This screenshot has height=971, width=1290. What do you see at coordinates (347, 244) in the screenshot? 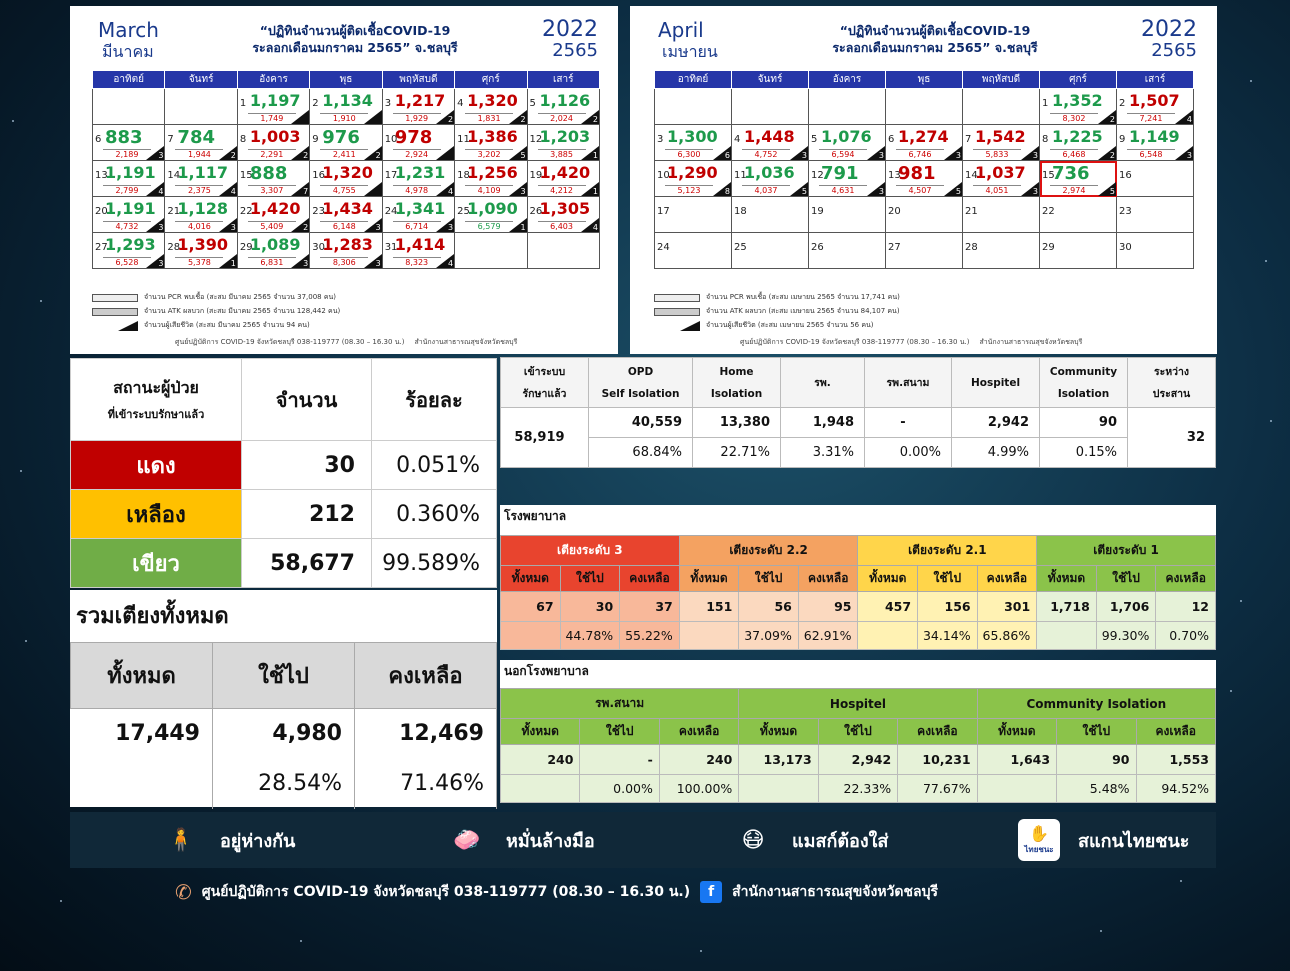
I see `new-cases: 1,283` at bounding box center [347, 244].